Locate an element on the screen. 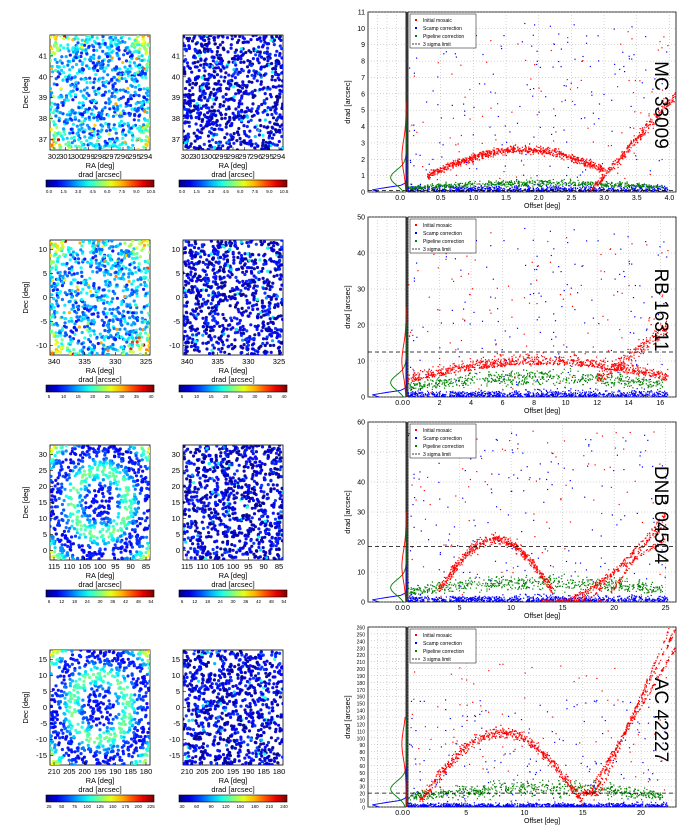  map-xtick-label: 298 is located at coordinates (100, 156).